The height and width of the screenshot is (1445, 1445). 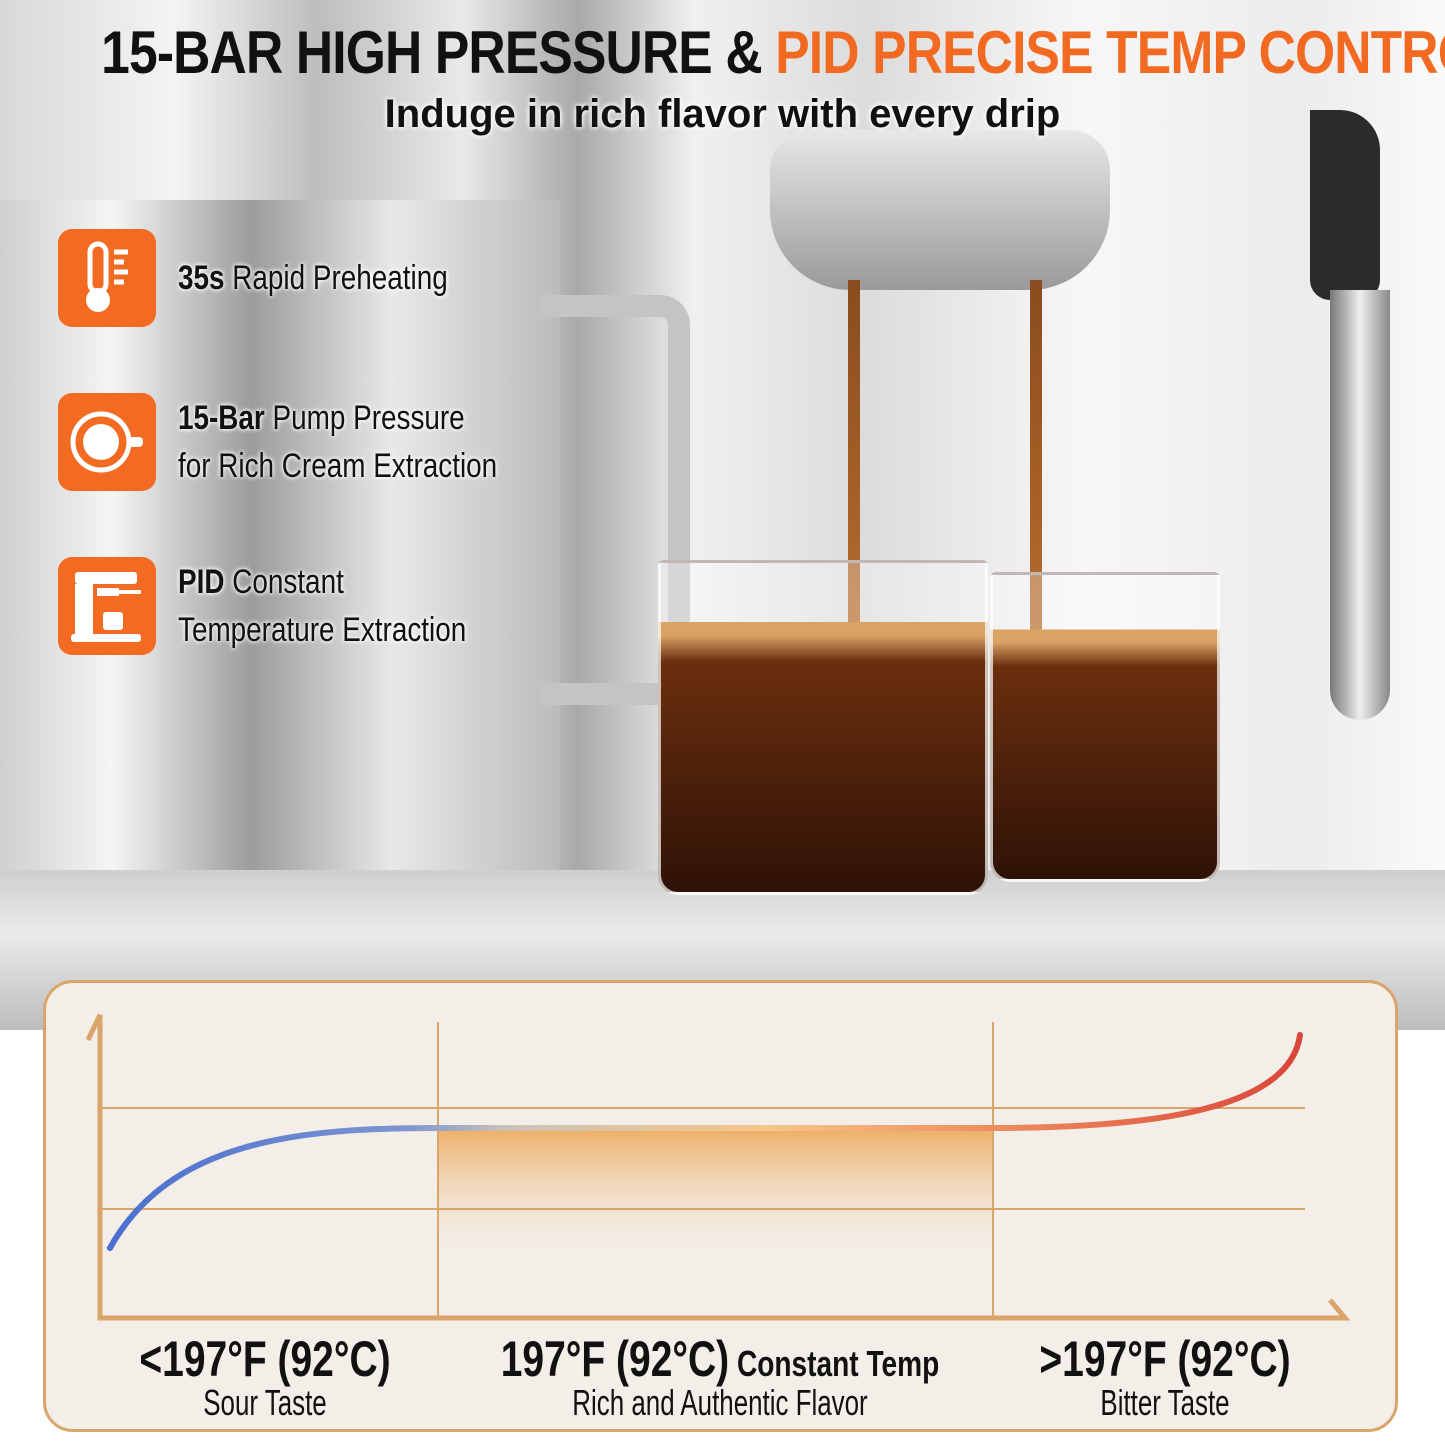 What do you see at coordinates (940, 210) in the screenshot?
I see `portafilter` at bounding box center [940, 210].